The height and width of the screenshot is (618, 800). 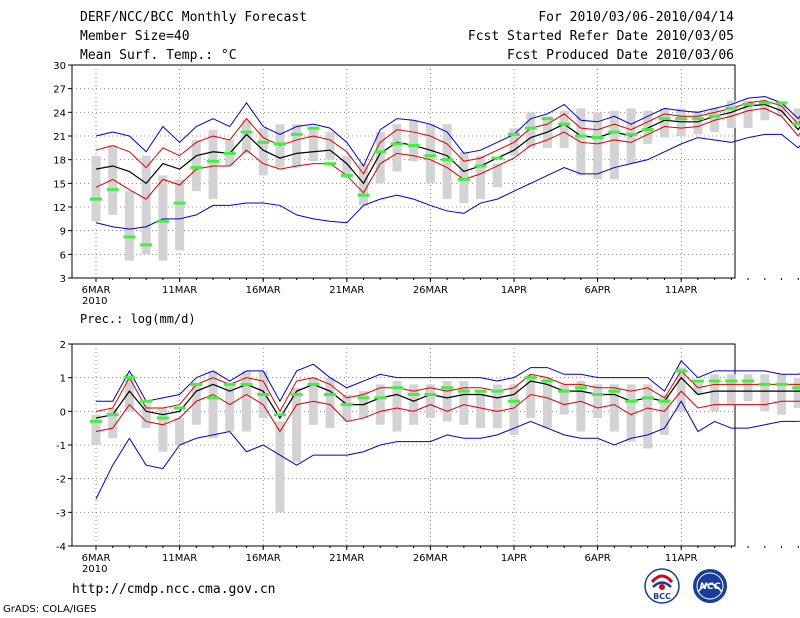 What do you see at coordinates (59, 137) in the screenshot?
I see `y-tick-label: 21` at bounding box center [59, 137].